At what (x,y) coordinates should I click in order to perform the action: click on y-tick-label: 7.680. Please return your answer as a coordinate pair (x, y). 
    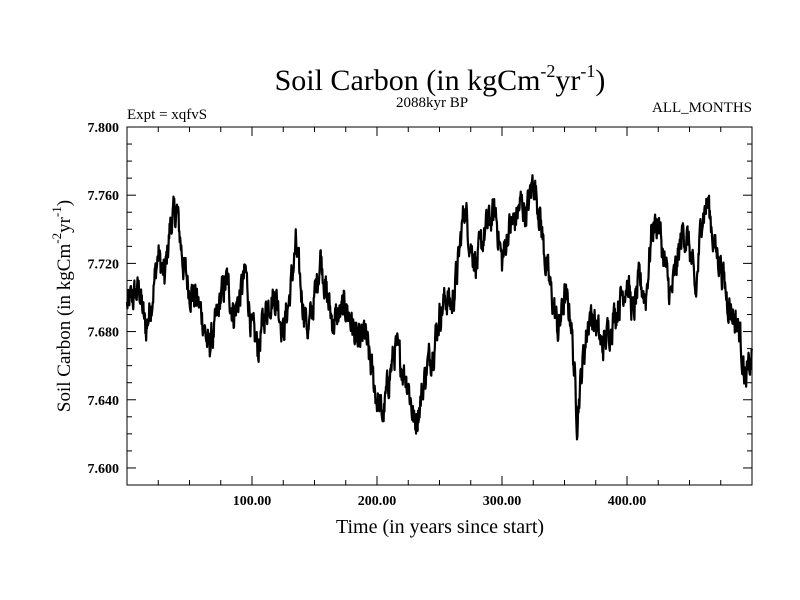
    Looking at the image, I should click on (104, 333).